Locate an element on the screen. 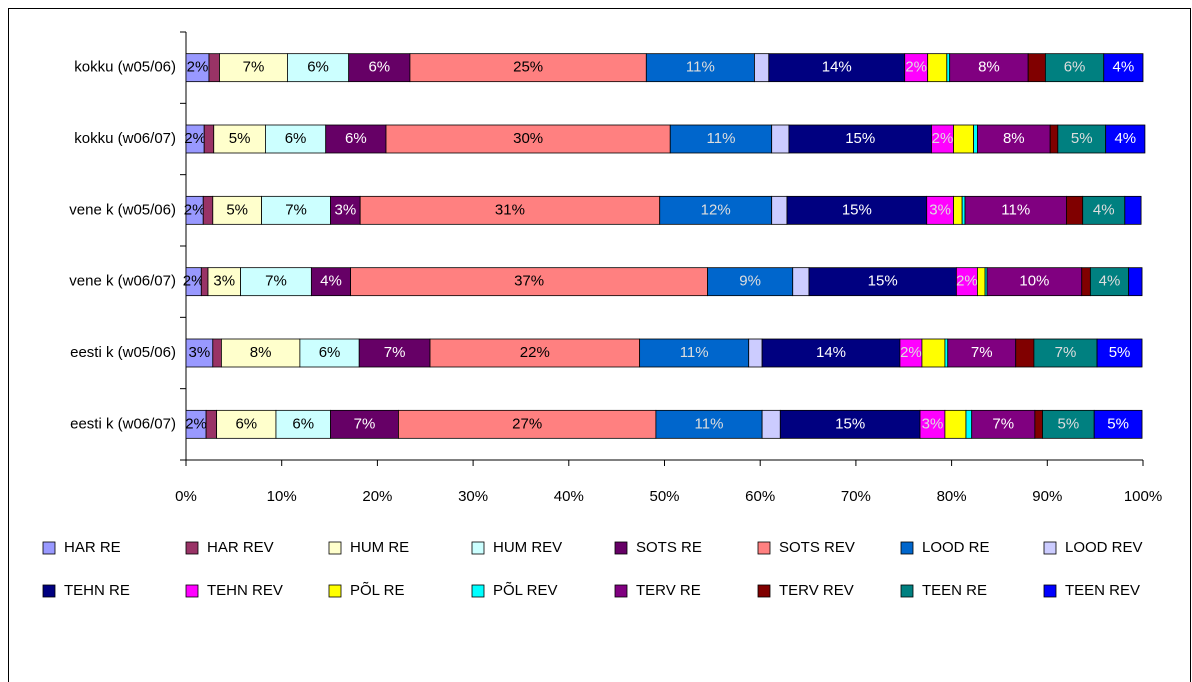 The width and height of the screenshot is (1192, 682). y-tick-label: eesti k (w06/07) is located at coordinates (123, 423).